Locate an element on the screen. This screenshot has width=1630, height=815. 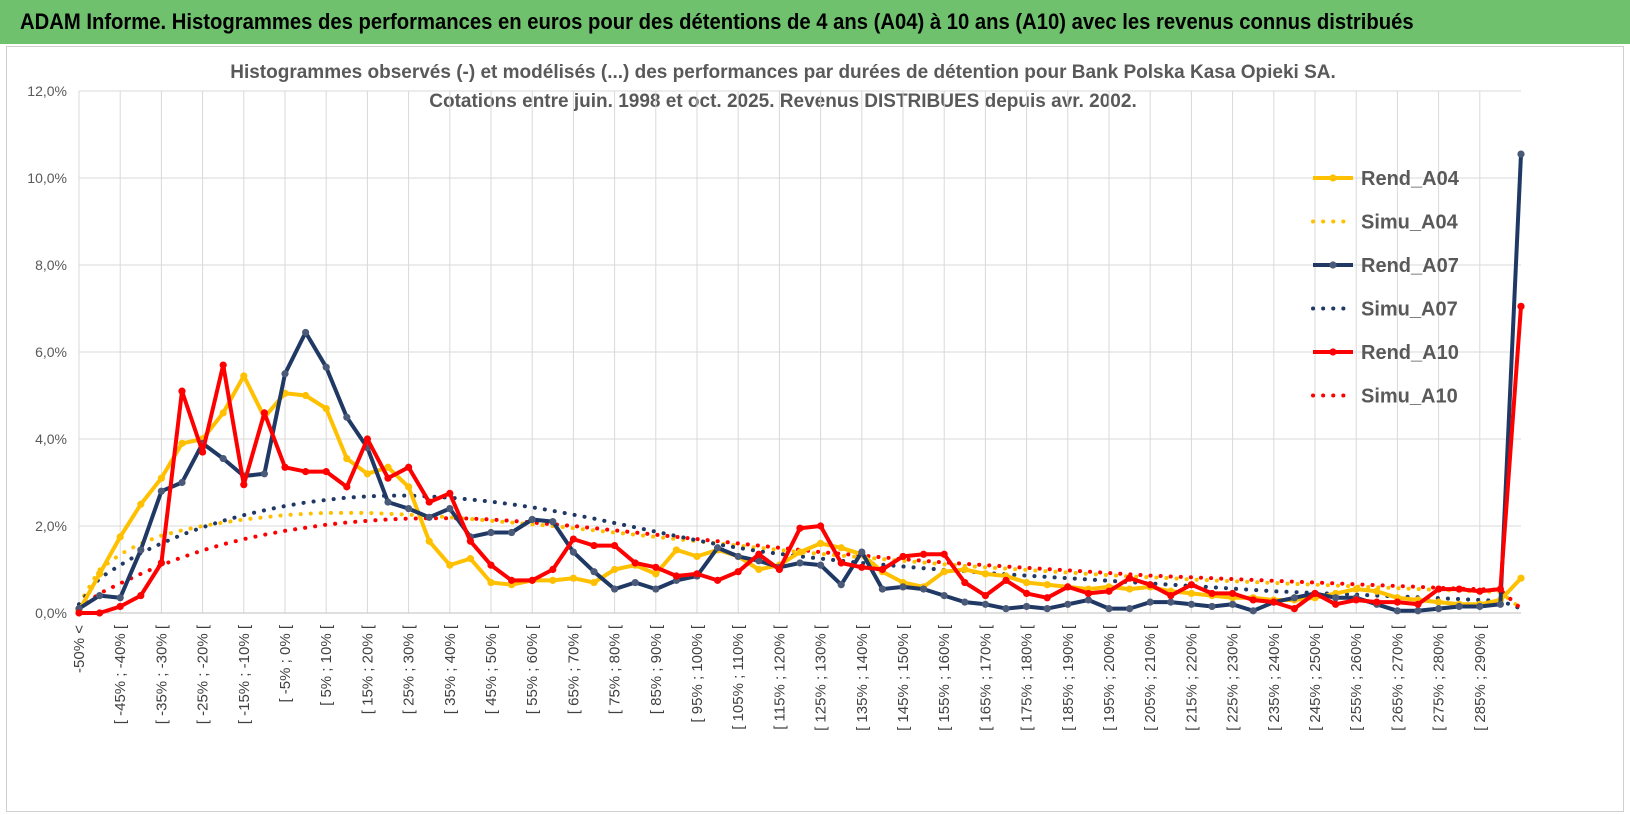
y-axis: 0,0% 2,0% 4,0% 6,0% 8,0% 10,0% 12,0% is located at coordinates (47, 352).